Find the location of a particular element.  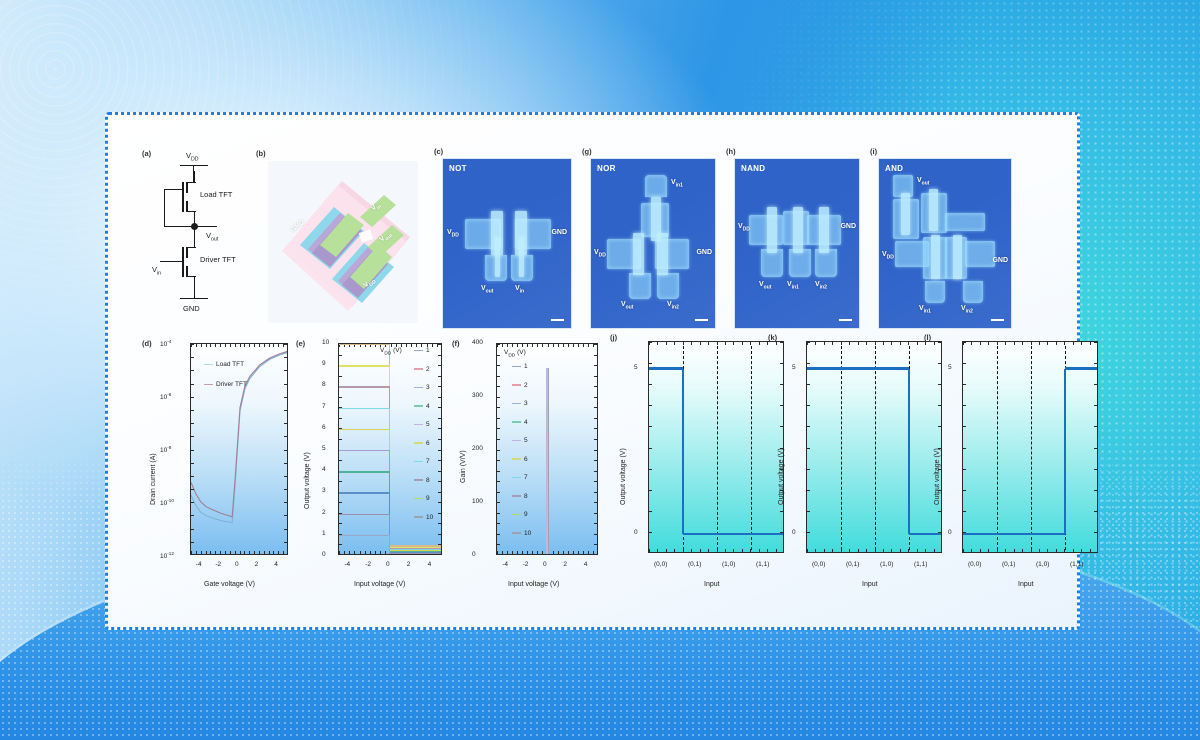

legend-entry: 4 is located at coordinates (520, 422).